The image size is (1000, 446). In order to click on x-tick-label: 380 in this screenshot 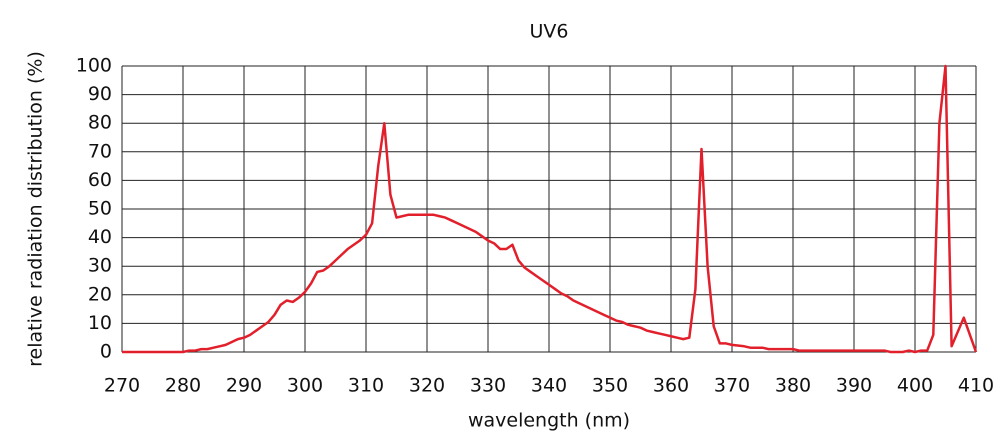, I will do `click(793, 386)`.